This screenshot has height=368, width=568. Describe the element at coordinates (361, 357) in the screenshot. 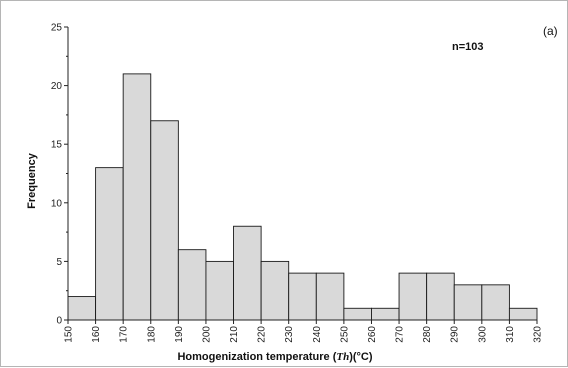

I see `x-axis-title-suffix: )(°C)` at that location.